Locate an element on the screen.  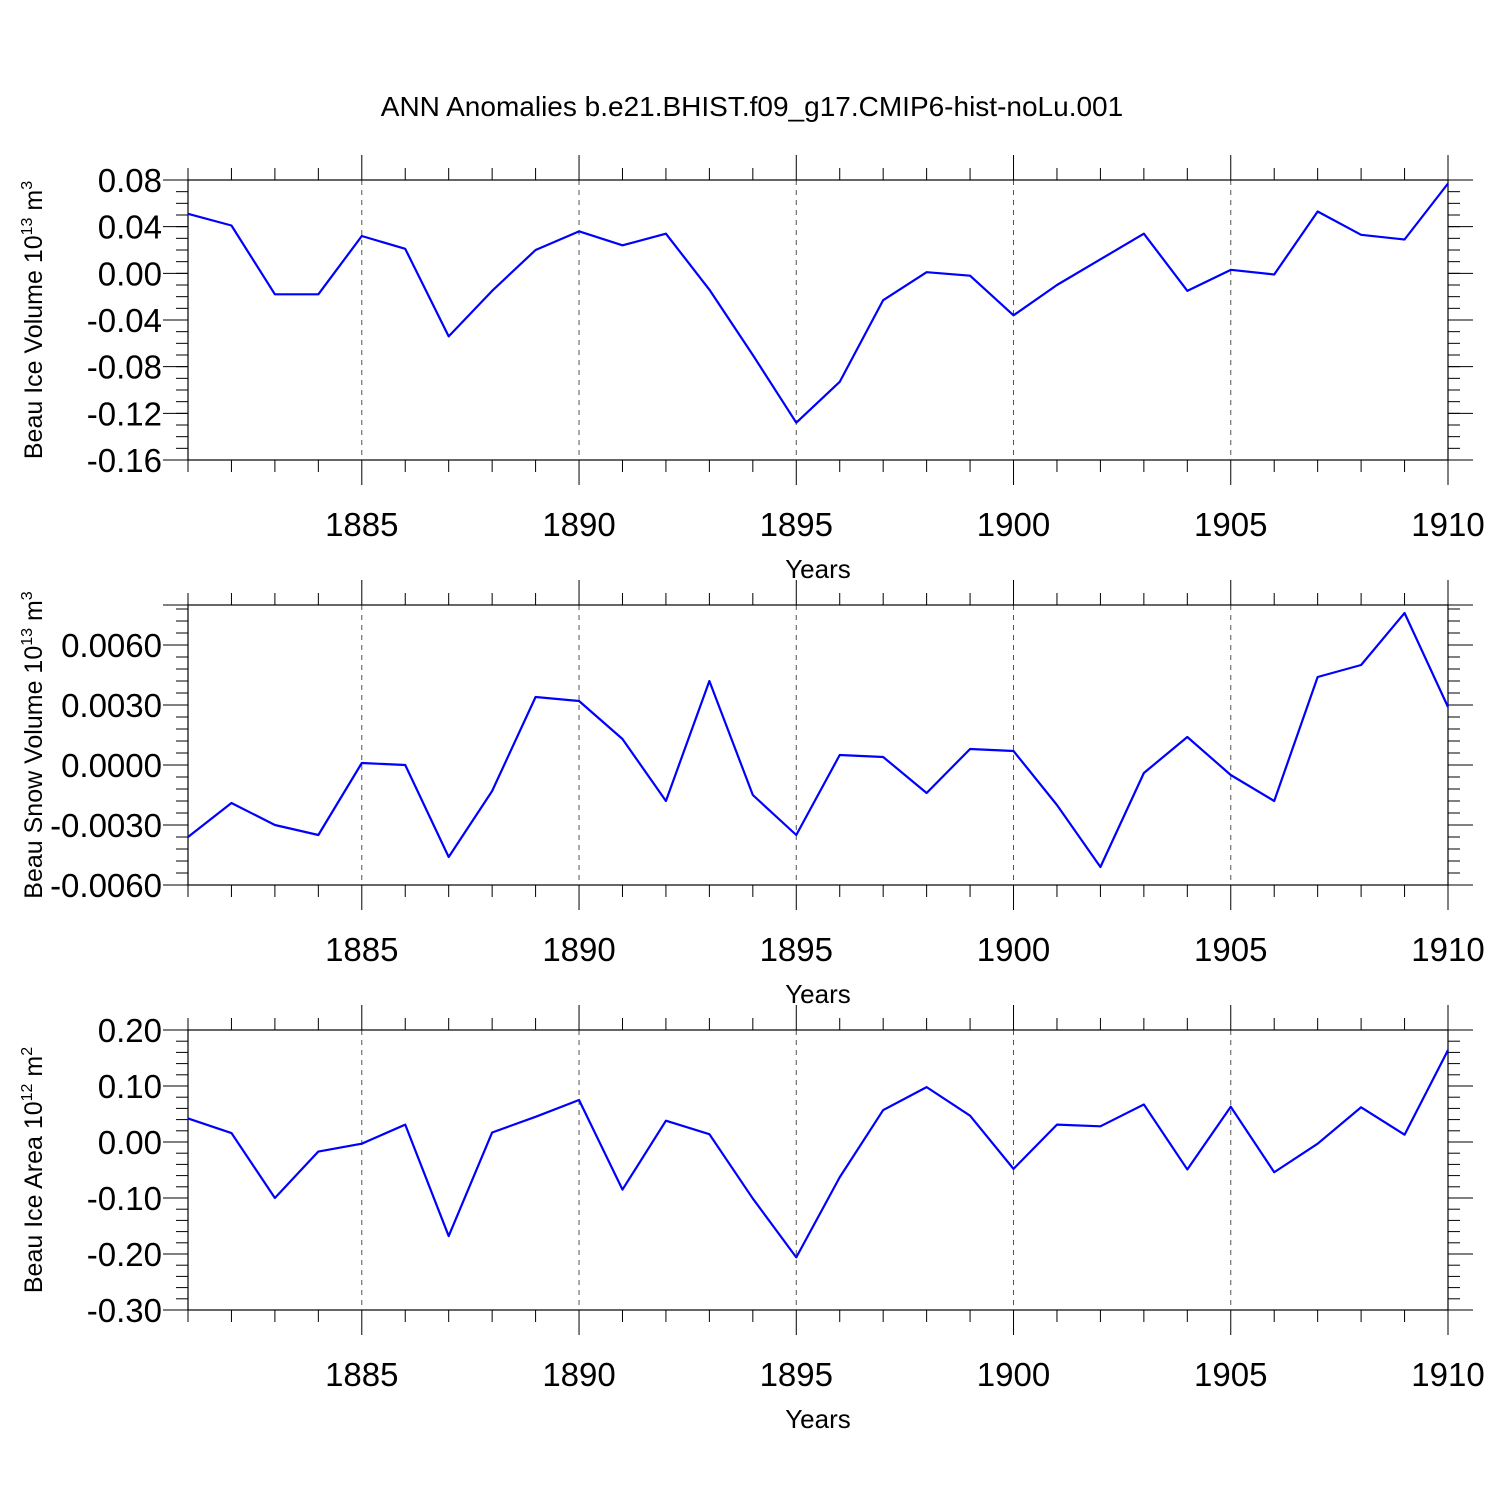
y-tick-label: 0.08 is located at coordinates (130, 180).